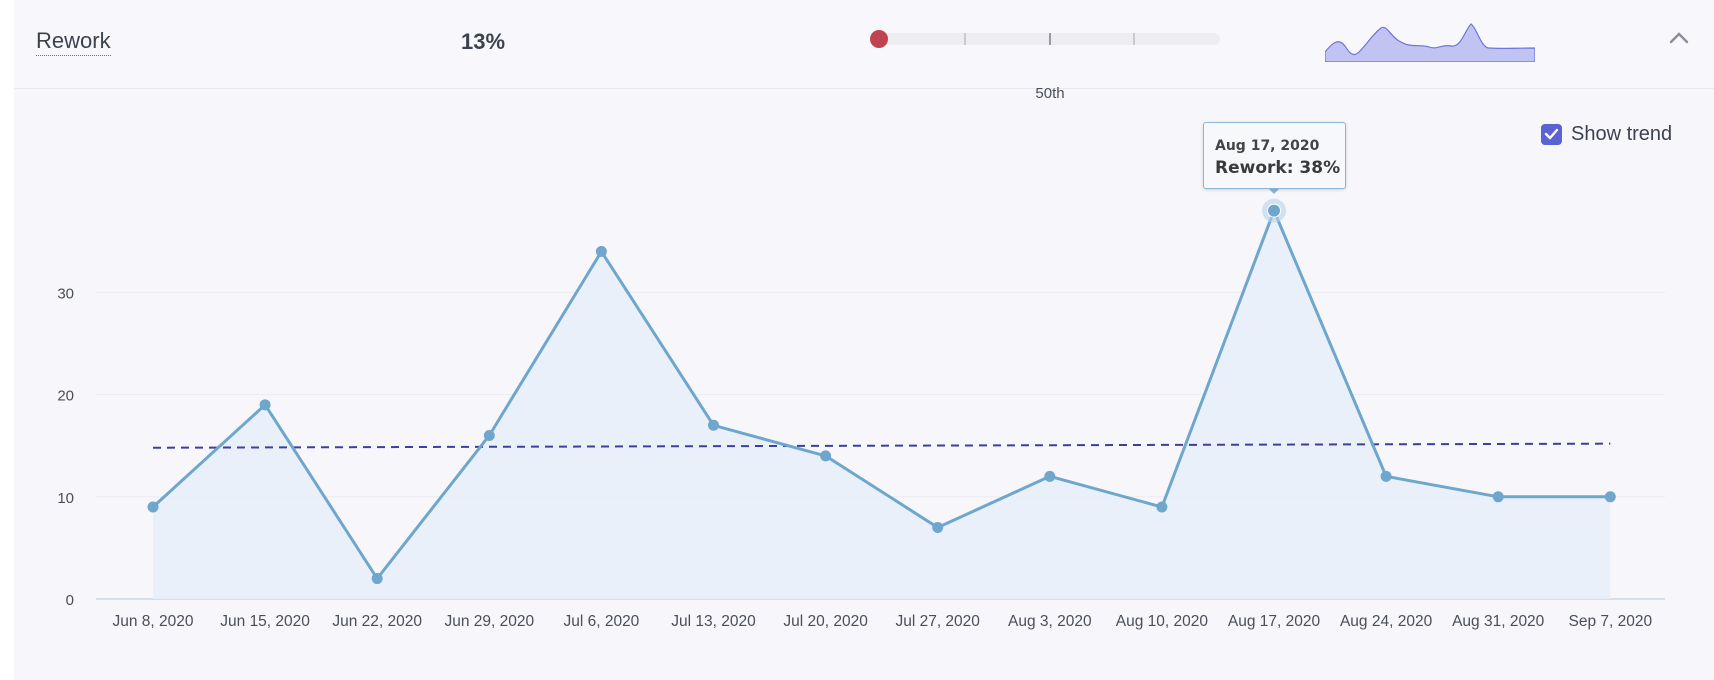 The image size is (1714, 680). I want to click on chevron-up-icon, so click(1679, 37).